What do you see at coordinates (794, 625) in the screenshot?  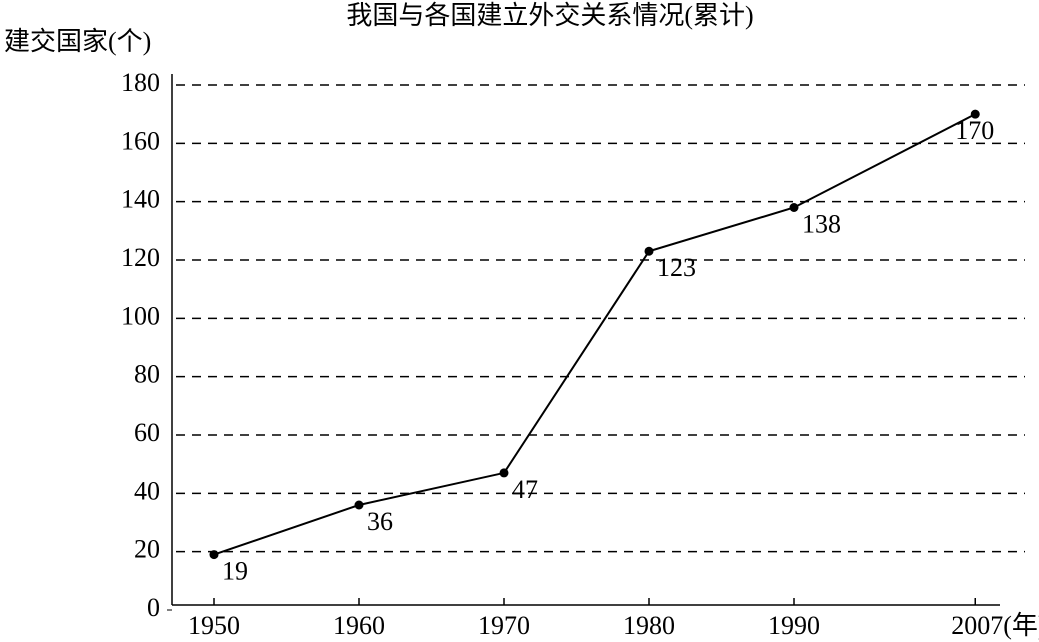 I see `x-tick-label: 1990` at bounding box center [794, 625].